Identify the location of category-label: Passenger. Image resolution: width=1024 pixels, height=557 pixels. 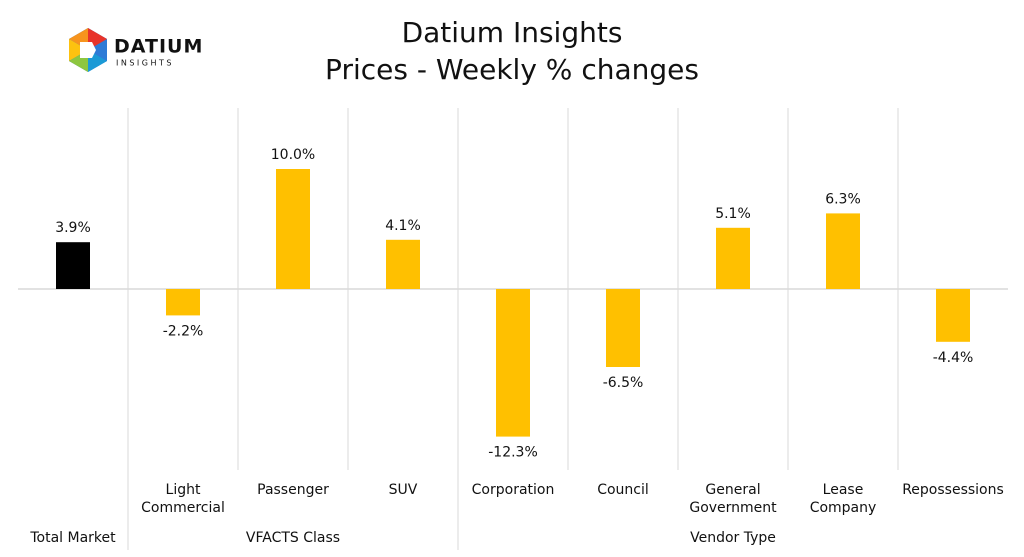
(293, 490).